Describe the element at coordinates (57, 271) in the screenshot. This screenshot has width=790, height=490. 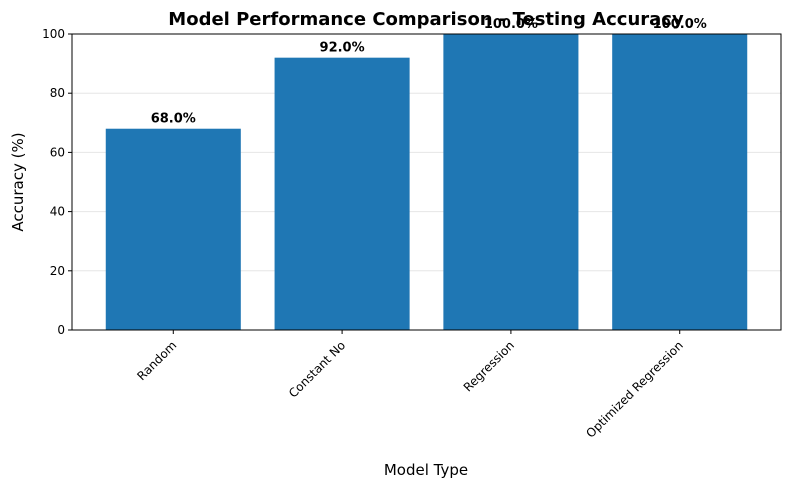
I see `y-tick-label: 20` at that location.